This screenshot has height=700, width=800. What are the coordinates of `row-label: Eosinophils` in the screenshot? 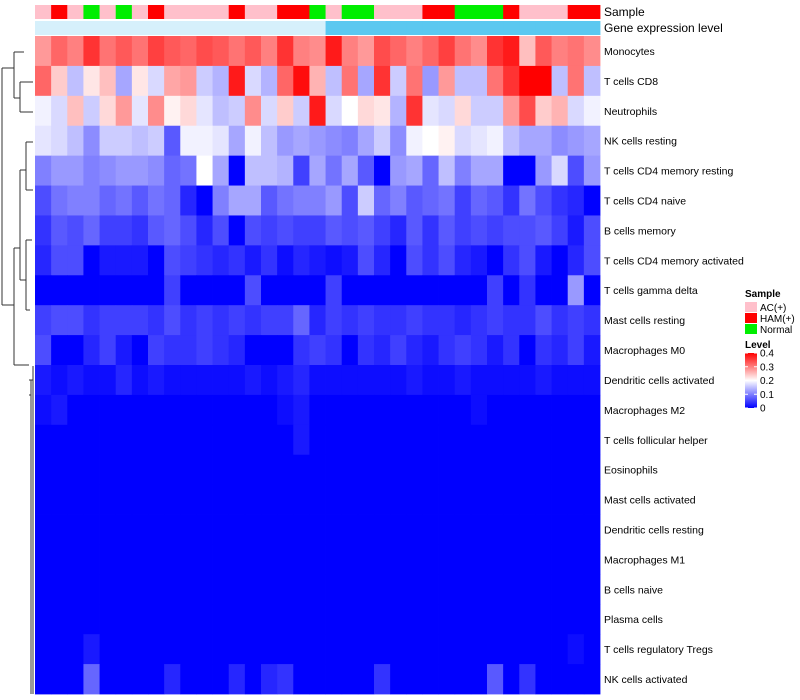 It's located at (631, 471).